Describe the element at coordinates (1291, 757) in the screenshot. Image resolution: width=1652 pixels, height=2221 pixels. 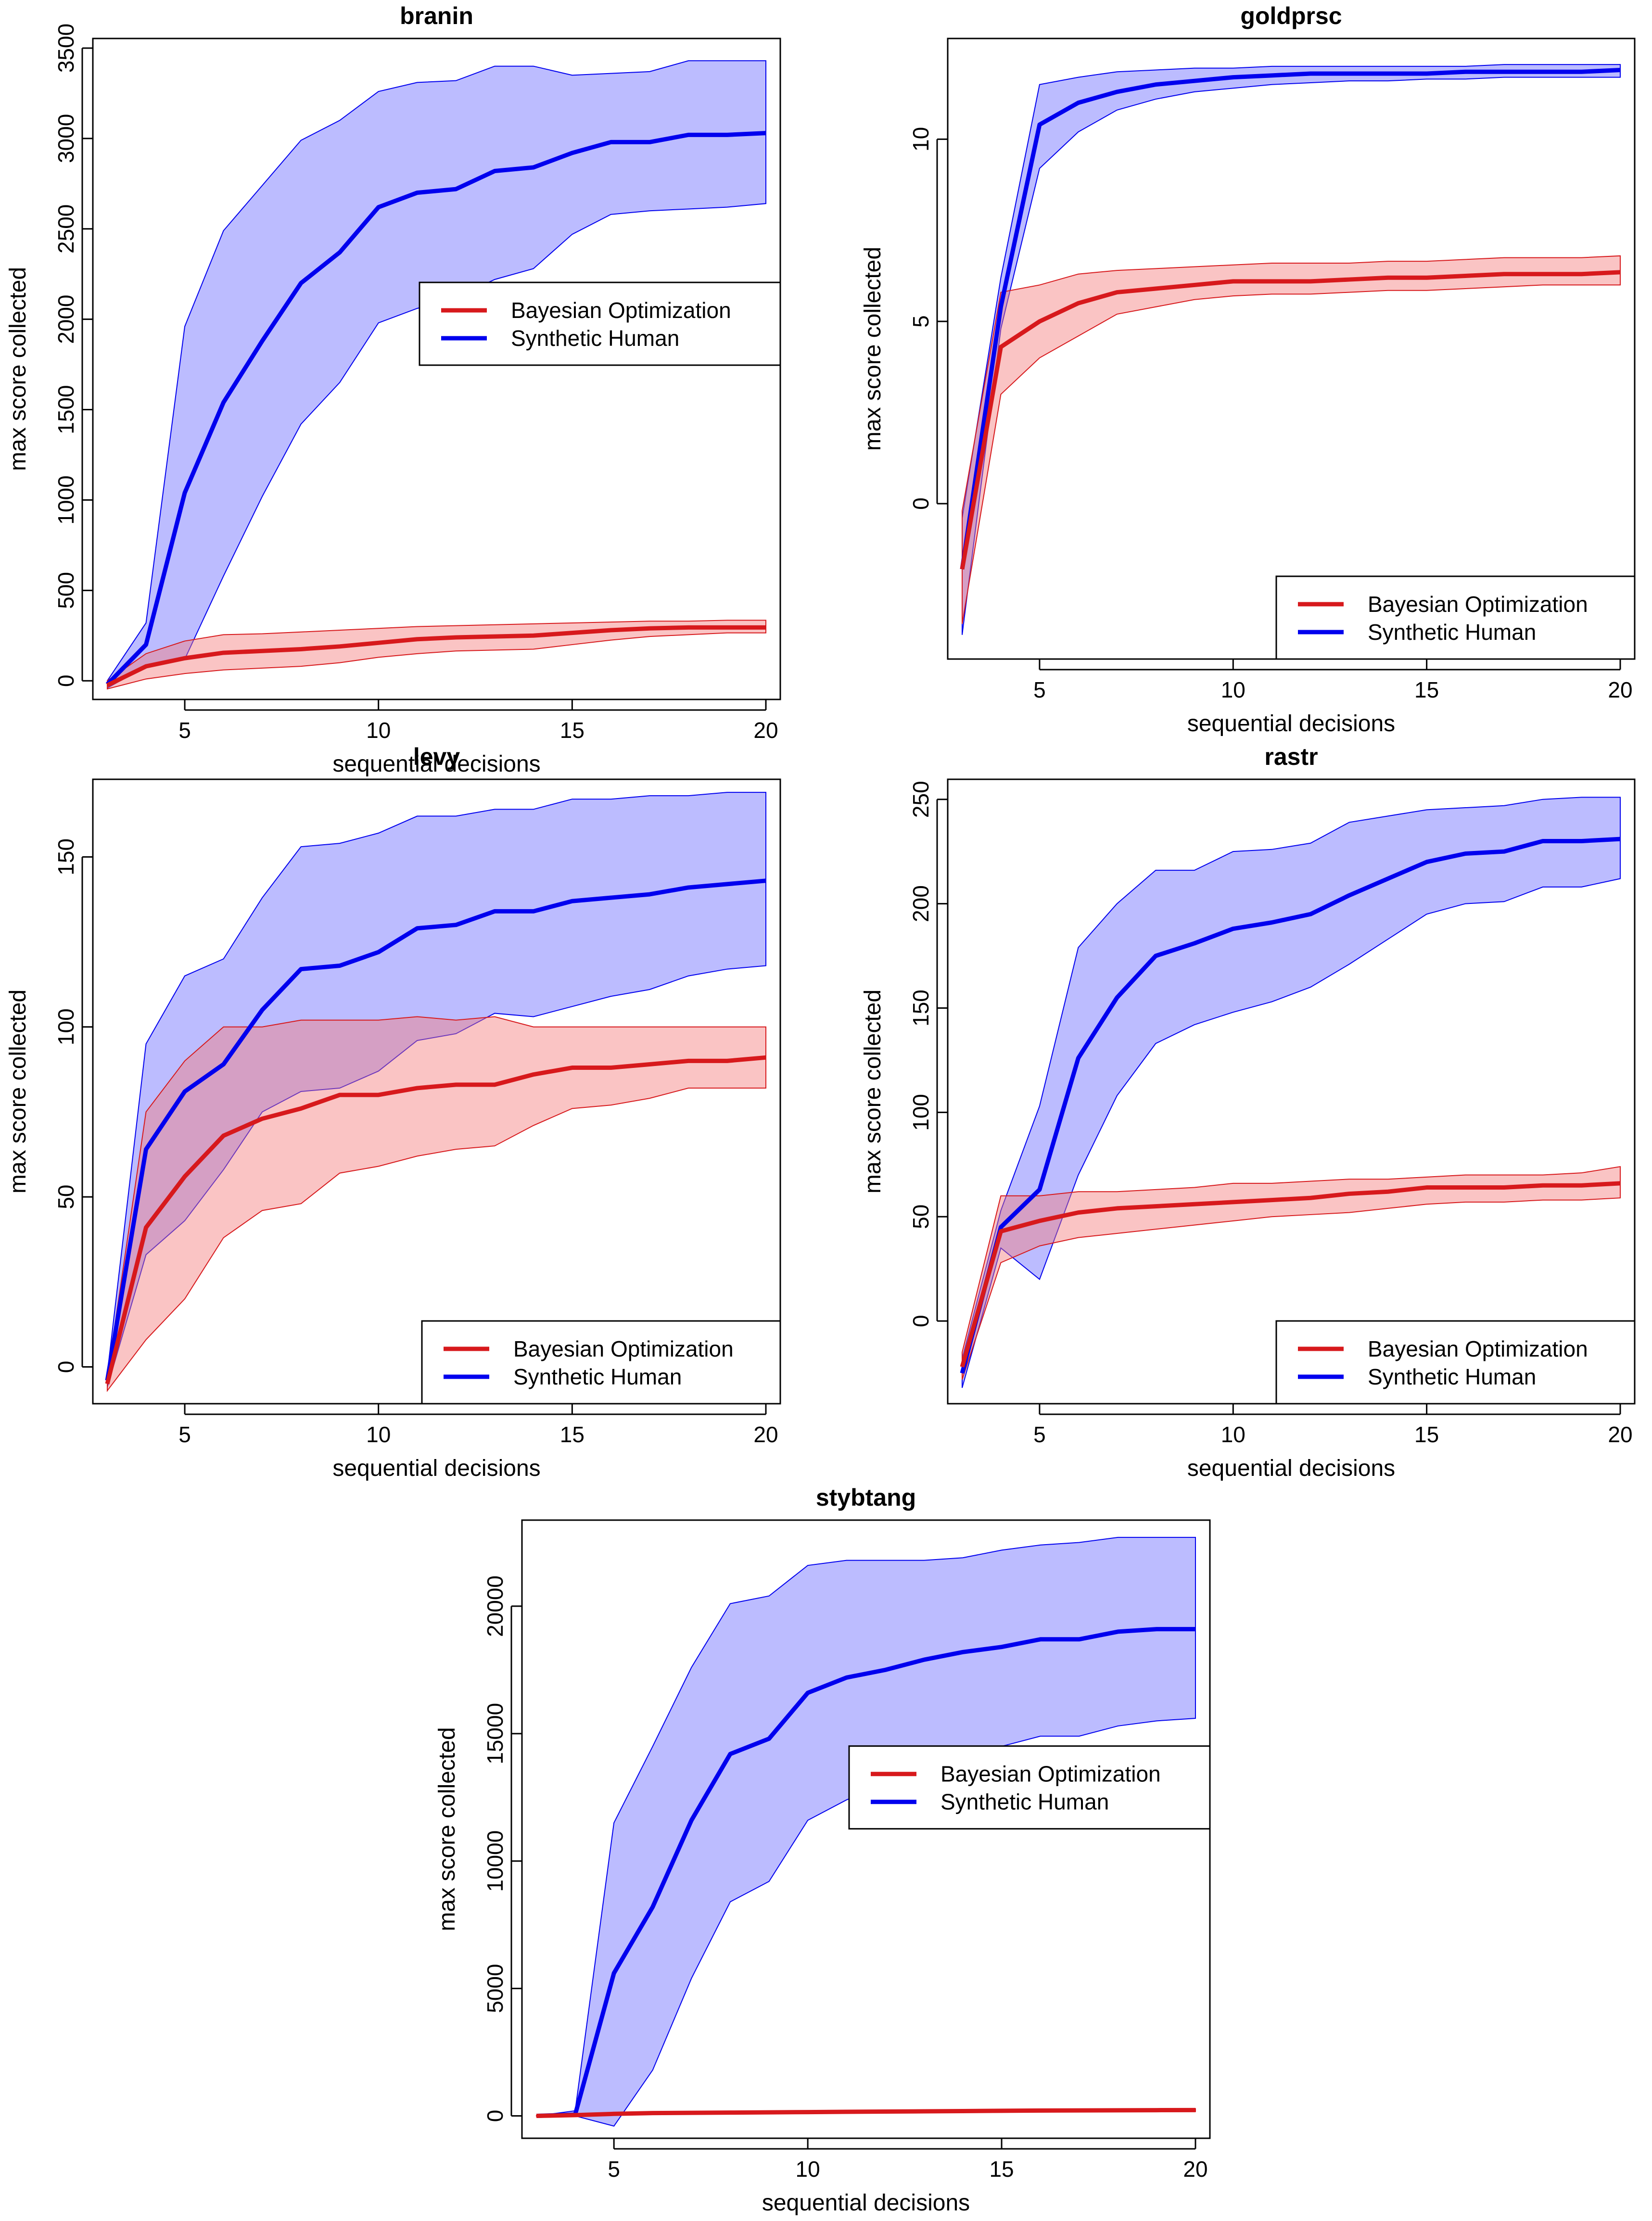
I see `chart-title: rastr` at that location.